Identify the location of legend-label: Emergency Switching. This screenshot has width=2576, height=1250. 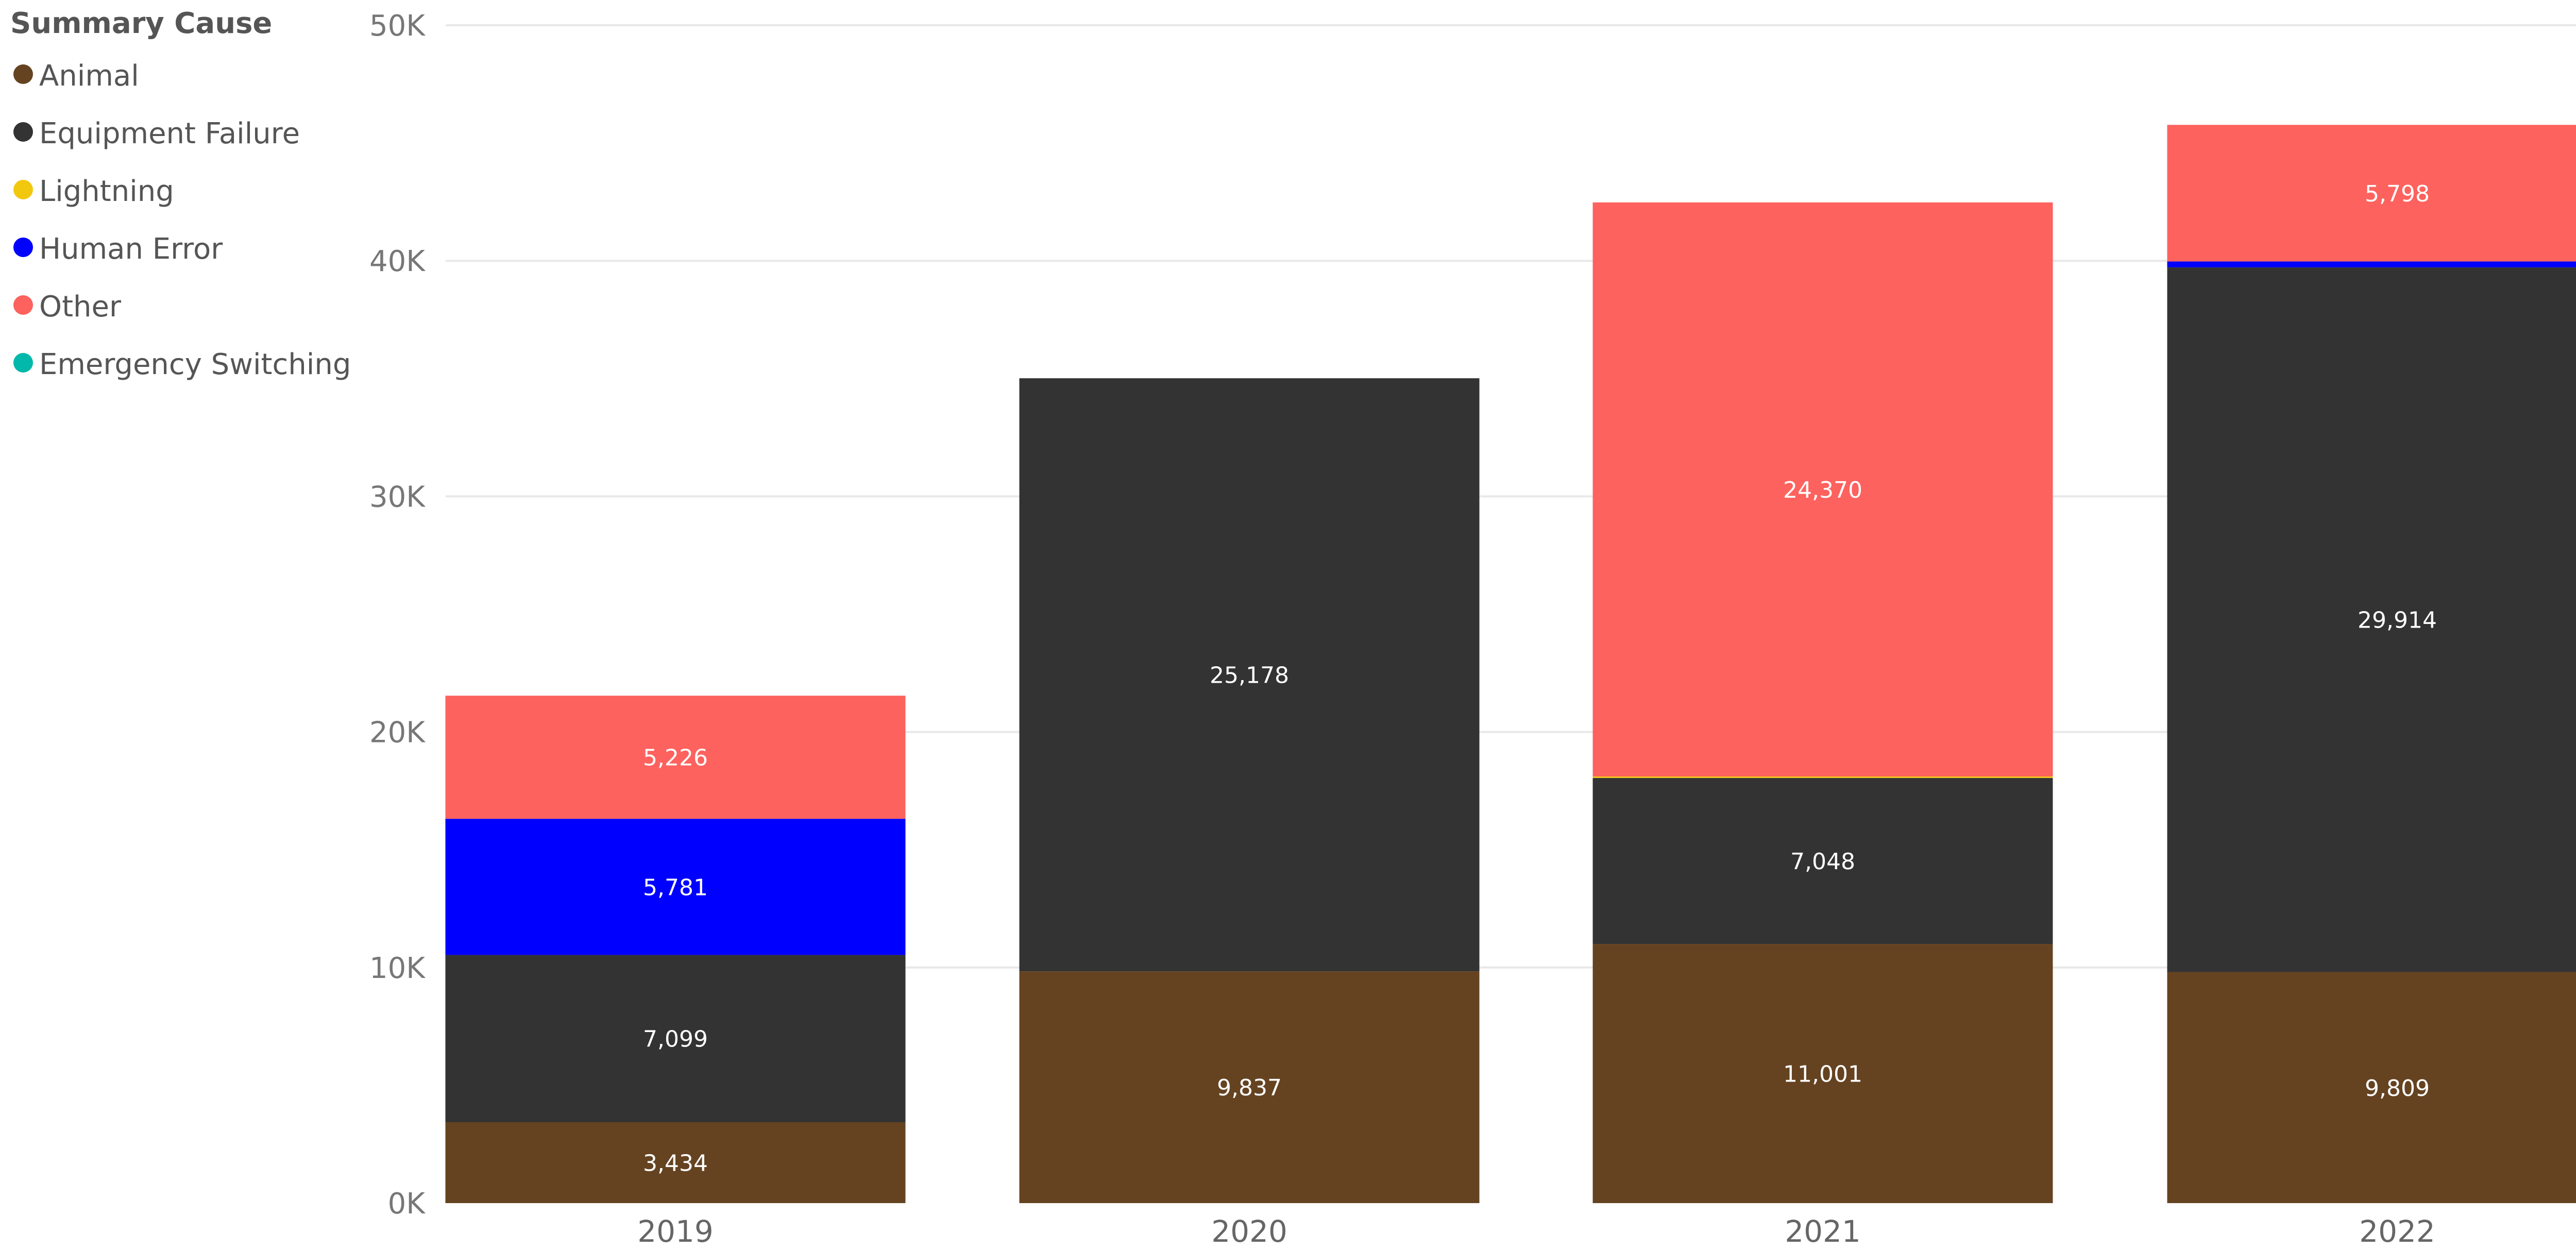
(195, 364).